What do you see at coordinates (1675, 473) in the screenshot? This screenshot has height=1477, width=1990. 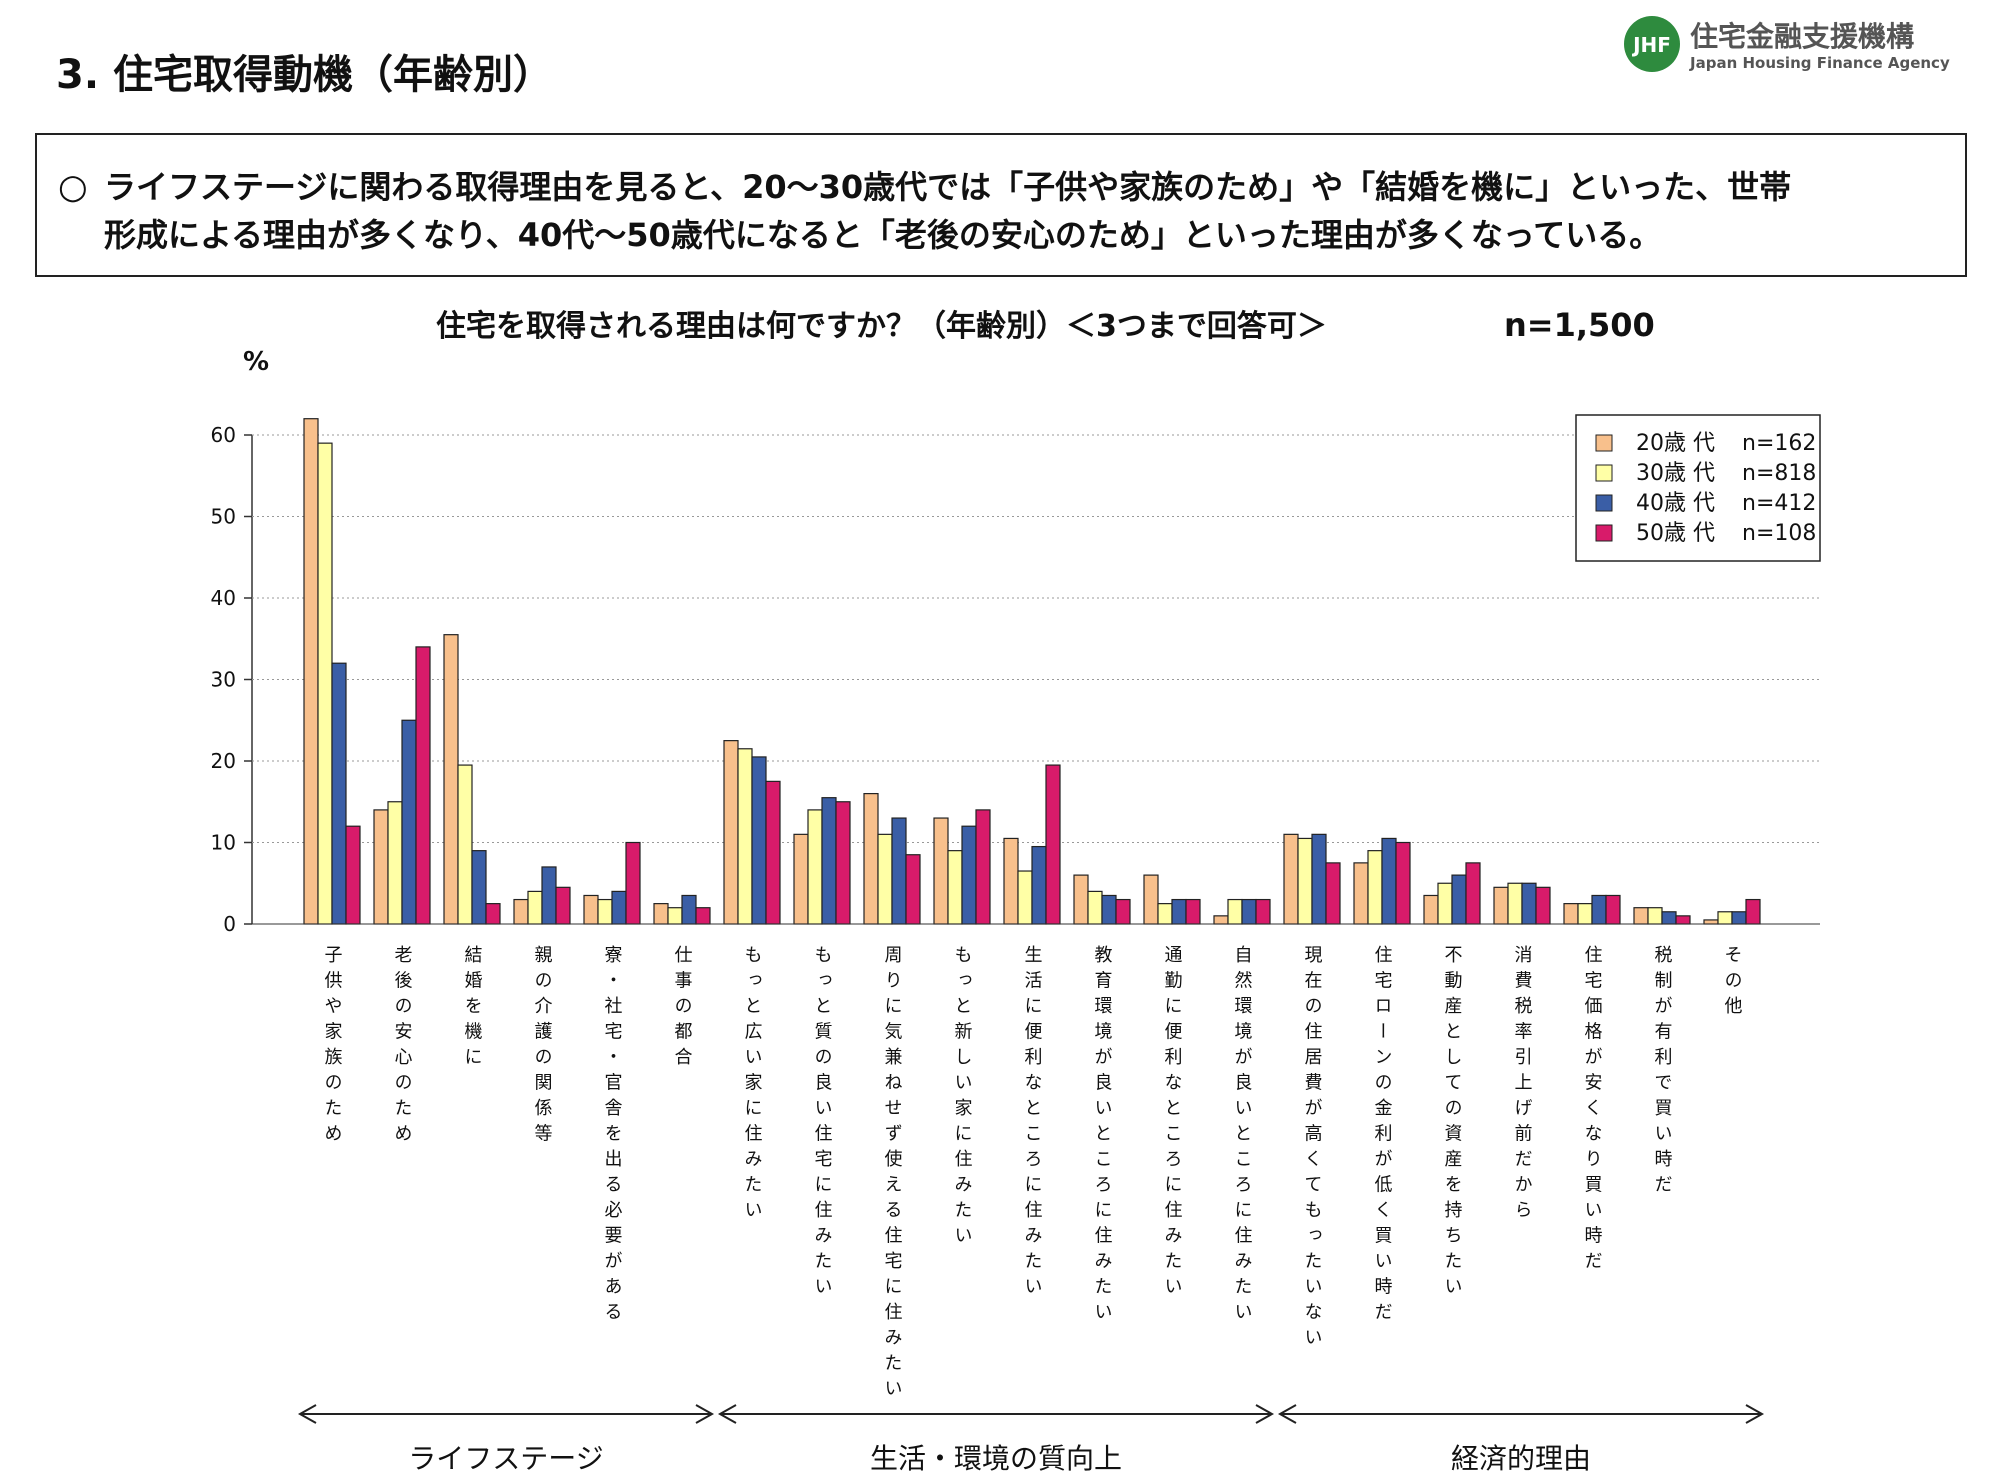 I see `legend-label: 30歳 代` at bounding box center [1675, 473].